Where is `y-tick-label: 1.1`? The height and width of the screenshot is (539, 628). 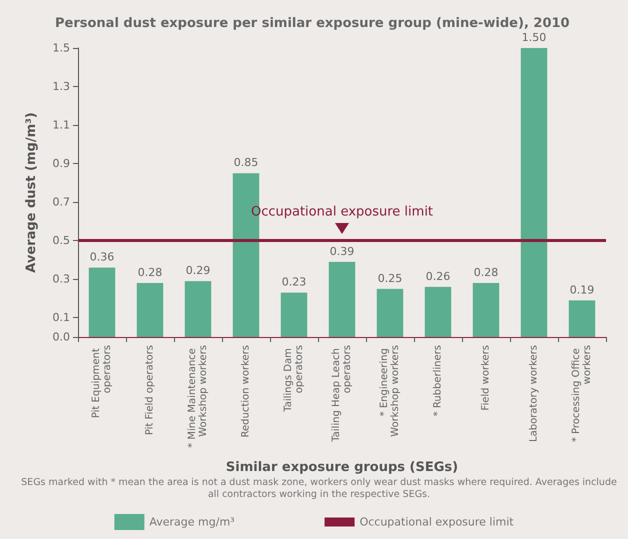 y-tick-label: 1.1 is located at coordinates (61, 125).